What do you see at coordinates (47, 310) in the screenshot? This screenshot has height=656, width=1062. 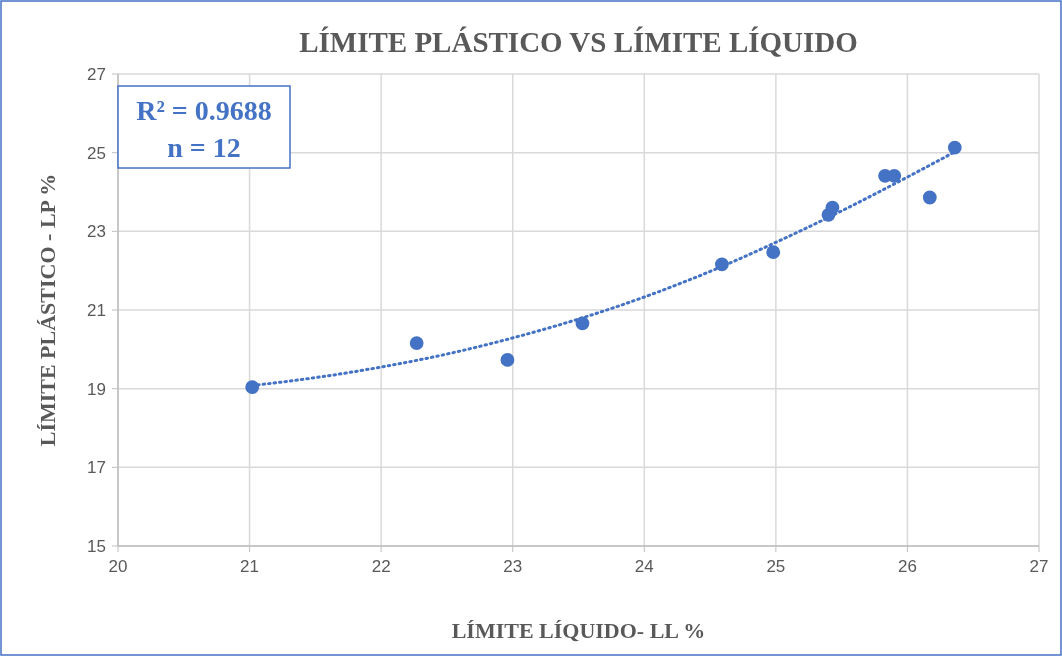 I see `y-axis-title: LÍMITE PLÁSTICO - LP %` at bounding box center [47, 310].